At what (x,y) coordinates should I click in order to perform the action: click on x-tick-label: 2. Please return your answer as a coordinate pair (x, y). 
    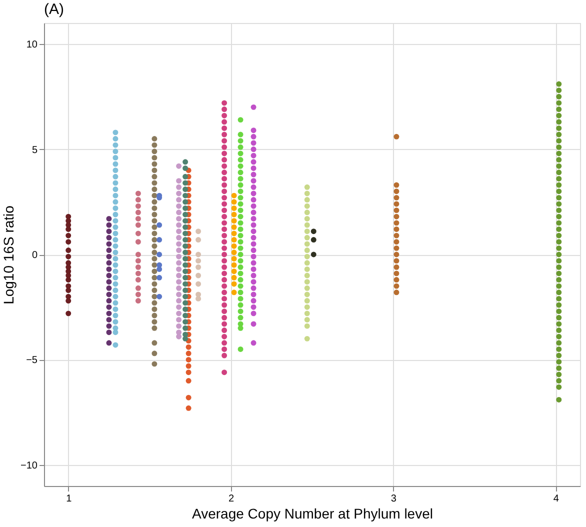
    Looking at the image, I should click on (231, 499).